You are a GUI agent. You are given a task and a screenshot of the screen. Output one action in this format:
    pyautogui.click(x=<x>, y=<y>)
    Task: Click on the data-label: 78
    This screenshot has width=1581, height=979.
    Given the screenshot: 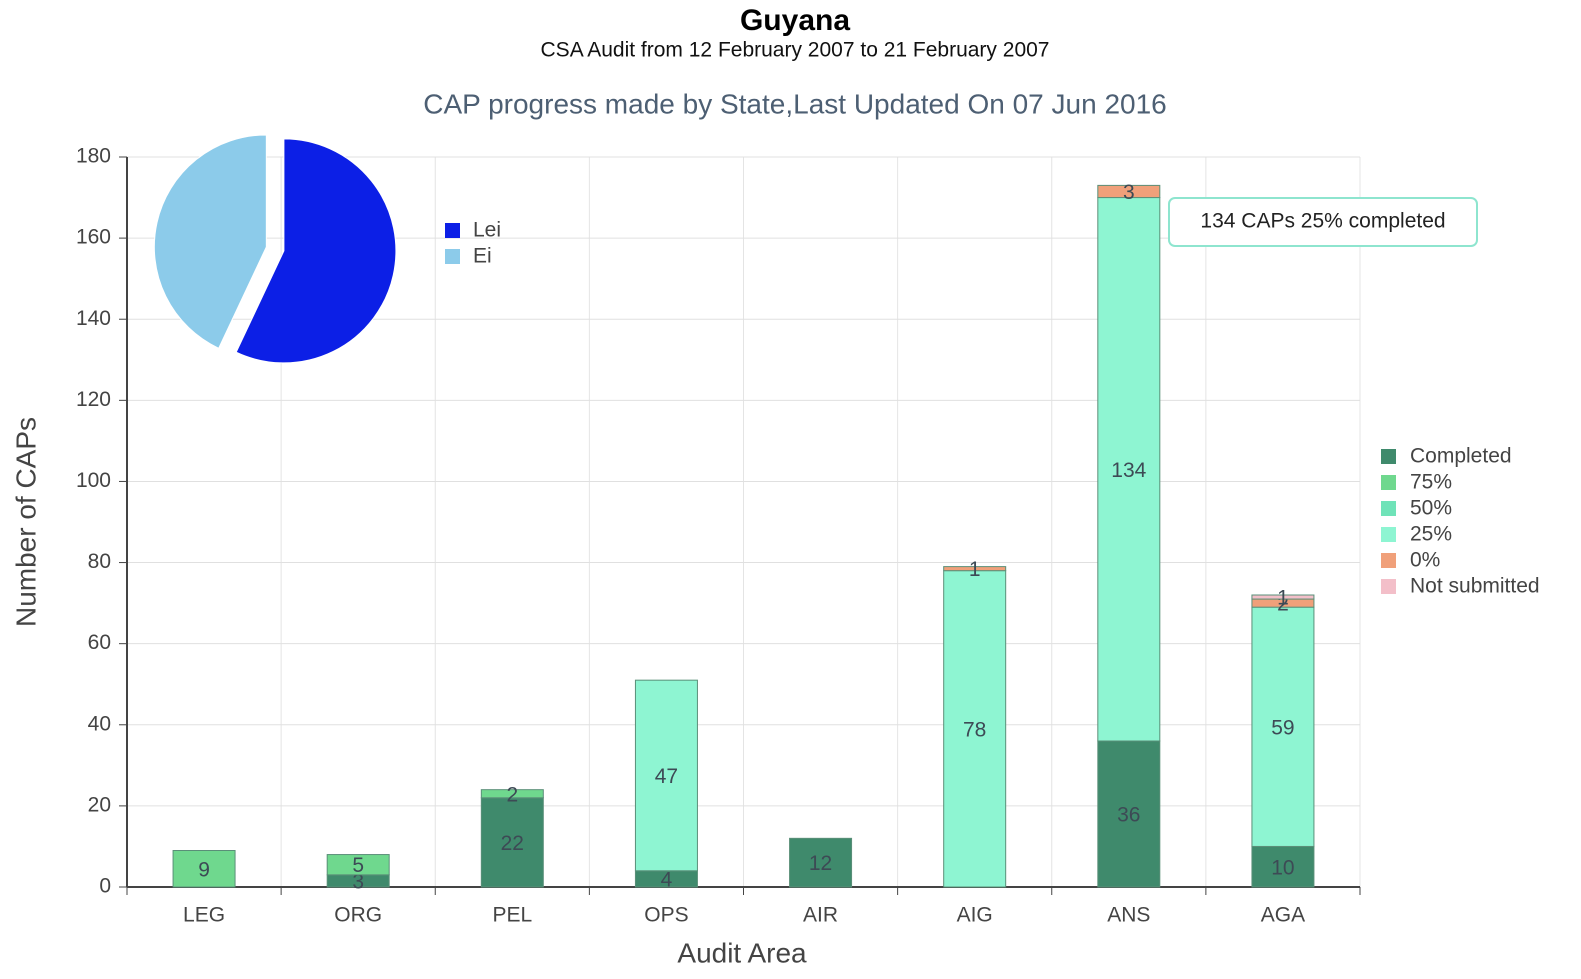 What is the action you would take?
    pyautogui.click(x=974, y=729)
    